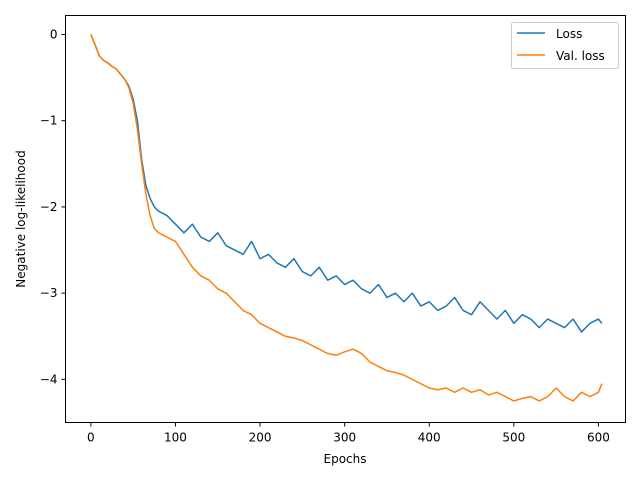  What do you see at coordinates (580, 56) in the screenshot?
I see `legend-label-val-loss: Val. loss` at bounding box center [580, 56].